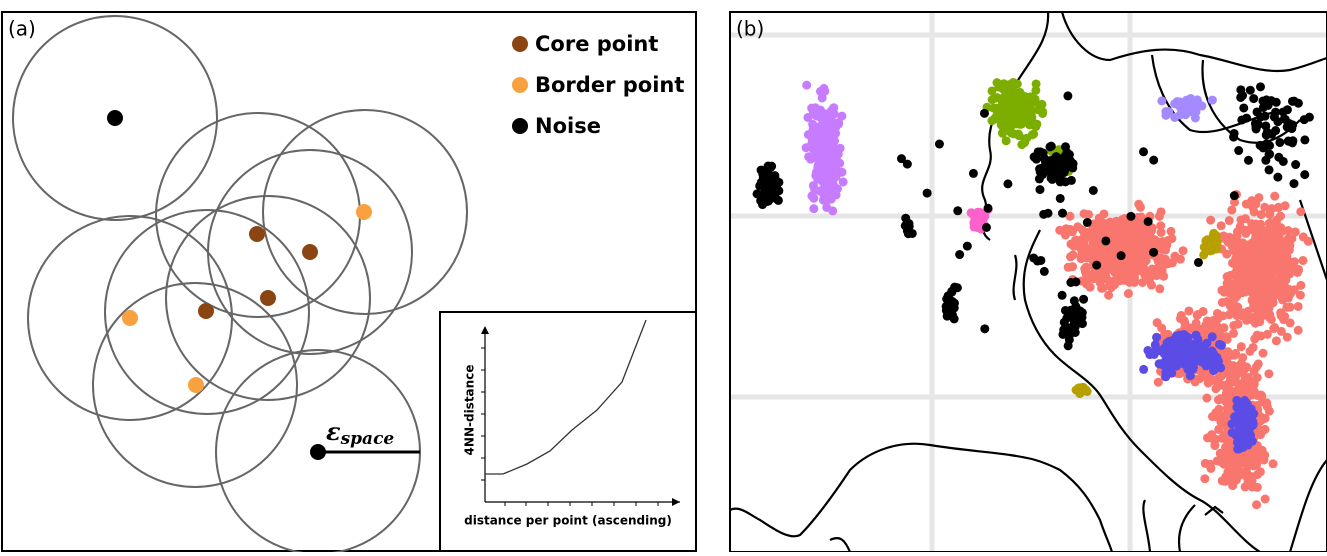 The width and height of the screenshot is (1327, 556). Describe the element at coordinates (207, 312) in the screenshot. I see `circle` at that location.